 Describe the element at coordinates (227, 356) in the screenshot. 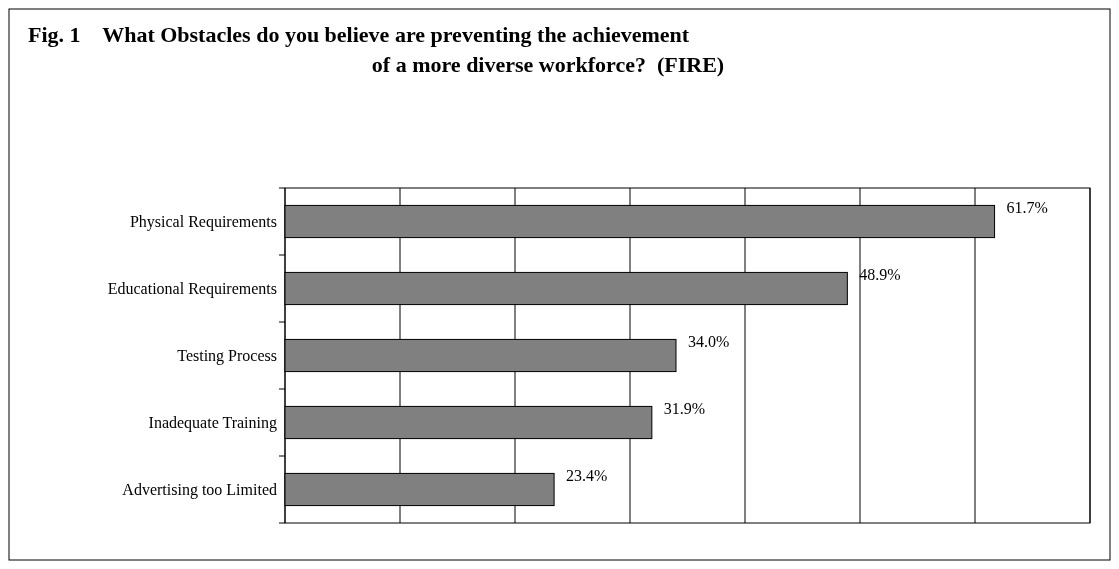

I see `y-tick-label: Testing Process` at that location.